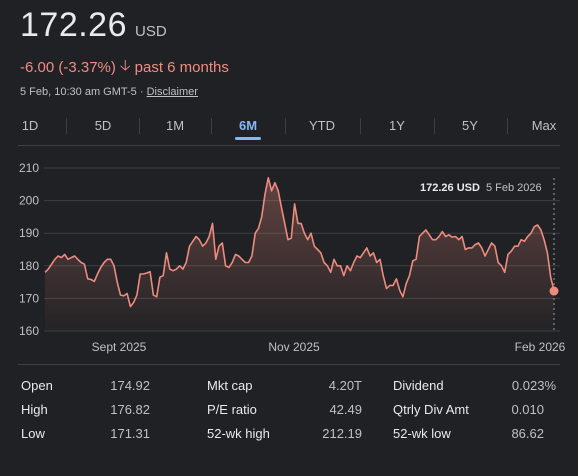  What do you see at coordinates (103, 125) in the screenshot?
I see `tab-5d: 5D` at bounding box center [103, 125].